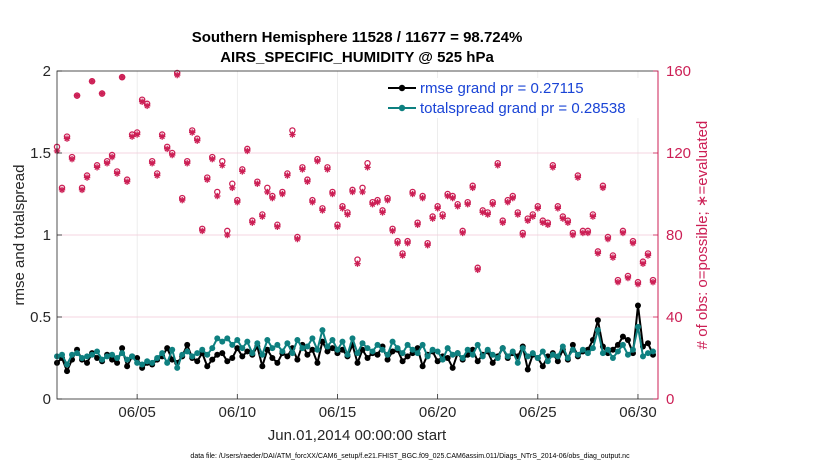 The image size is (830, 470). What do you see at coordinates (702, 235) in the screenshot?
I see `y-axis-right-label: # of obs: o=possible; ∗=evaluated` at bounding box center [702, 235].